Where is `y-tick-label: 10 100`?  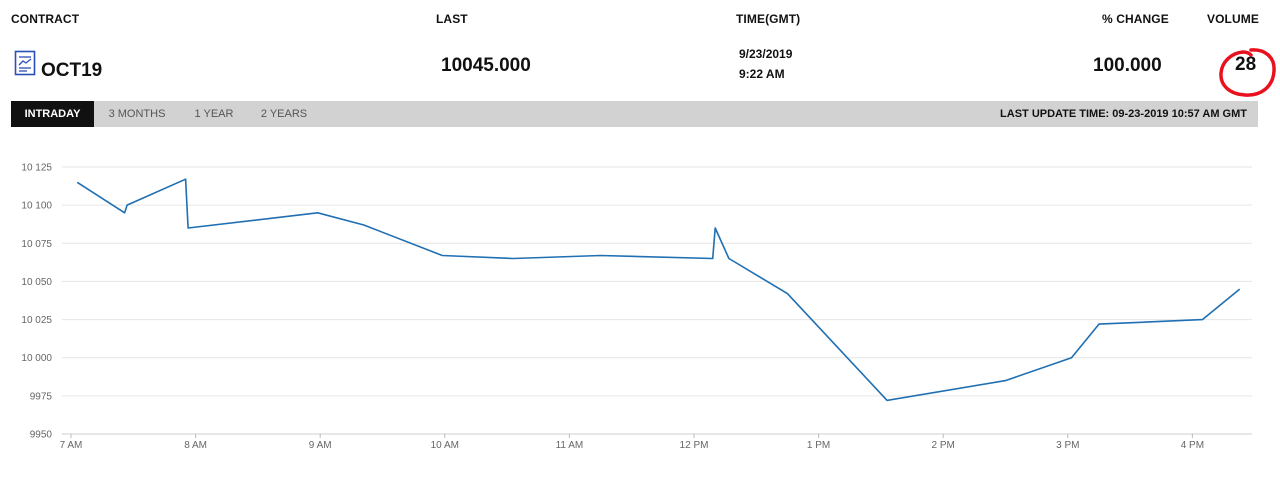
y-tick-label: 10 100 is located at coordinates (36, 206).